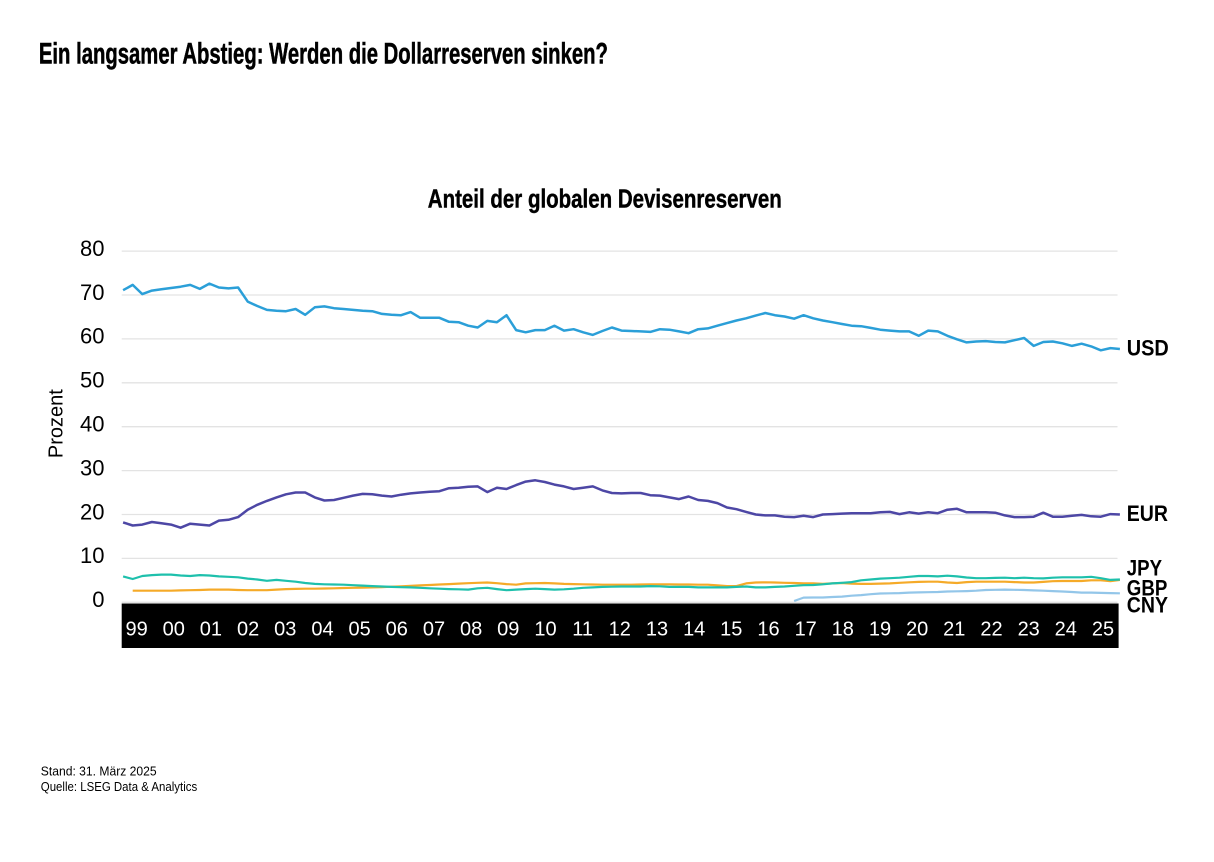  Describe the element at coordinates (92, 248) in the screenshot. I see `svg-text: 80` at that location.